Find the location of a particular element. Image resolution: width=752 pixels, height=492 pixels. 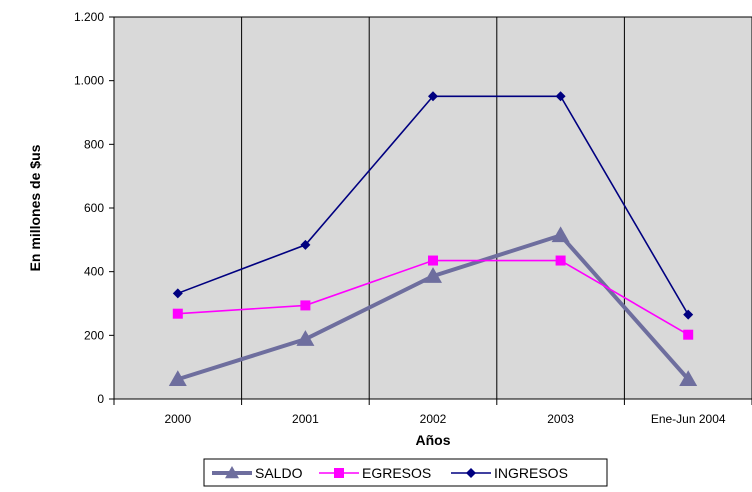

legend-item-saldo: SALDO is located at coordinates (257, 473).